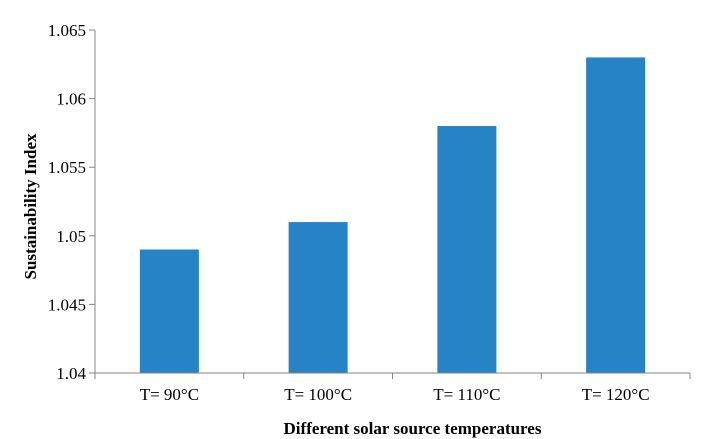  What do you see at coordinates (392, 388) in the screenshot?
I see `x-axis-ticks: T= 90°C T= 100°C T= 110°C T= 120°C` at bounding box center [392, 388].